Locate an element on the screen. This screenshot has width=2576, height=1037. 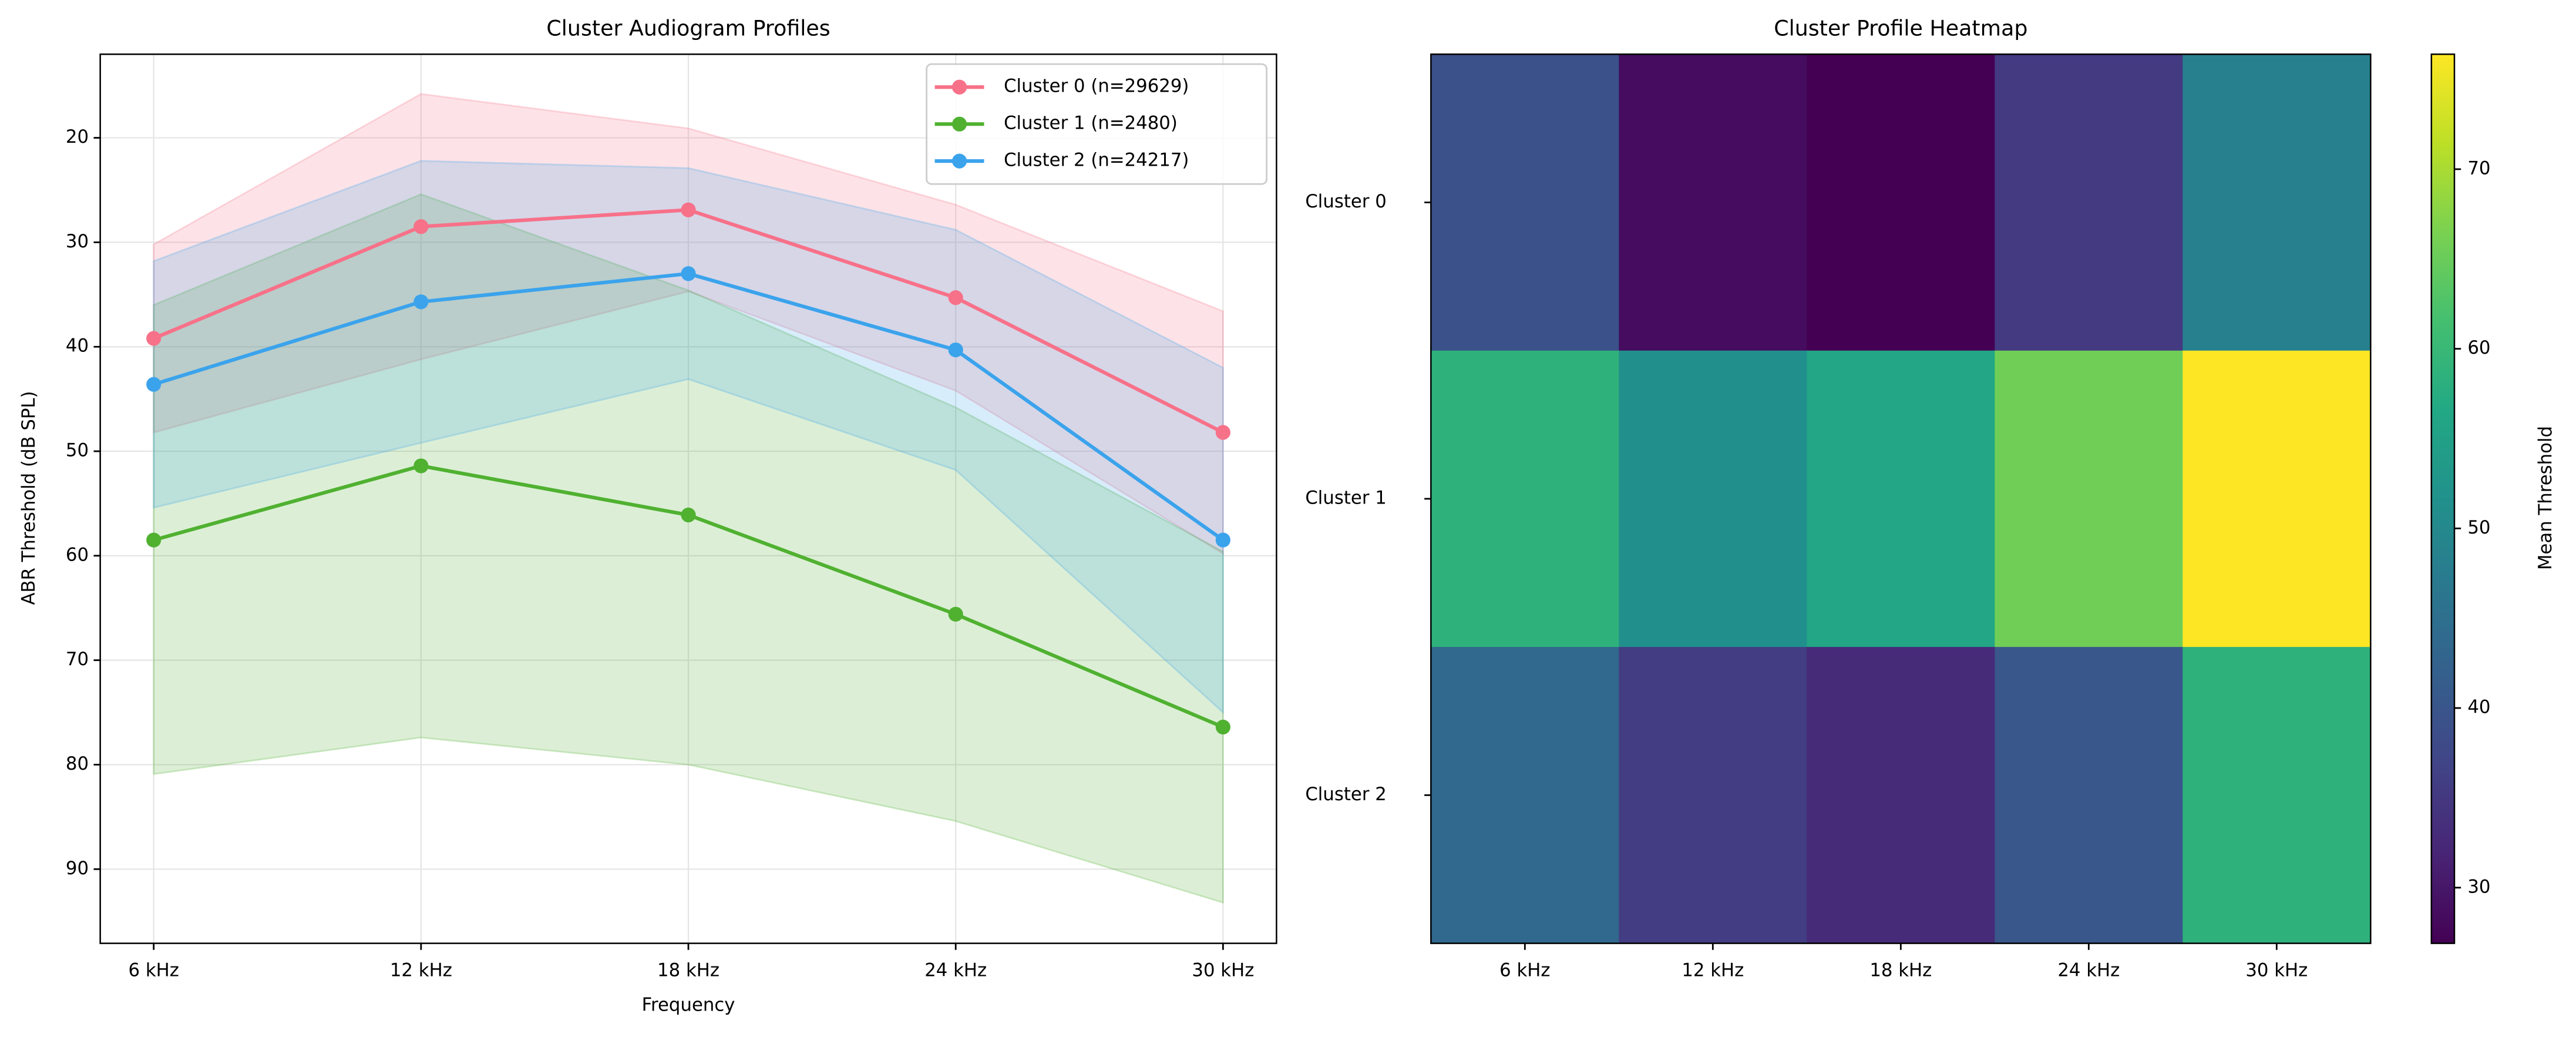
legend-label: Cluster 0 (n=29629) is located at coordinates (1096, 86).